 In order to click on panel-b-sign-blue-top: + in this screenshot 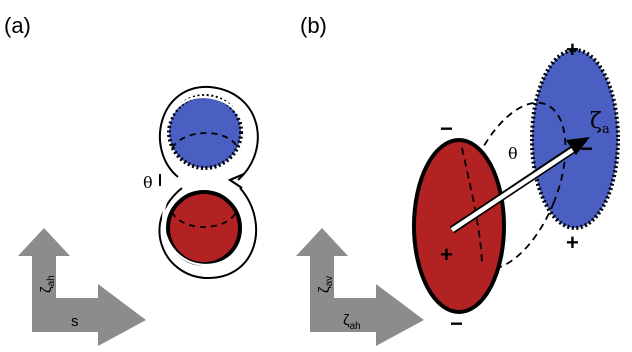, I will do `click(572, 49)`.